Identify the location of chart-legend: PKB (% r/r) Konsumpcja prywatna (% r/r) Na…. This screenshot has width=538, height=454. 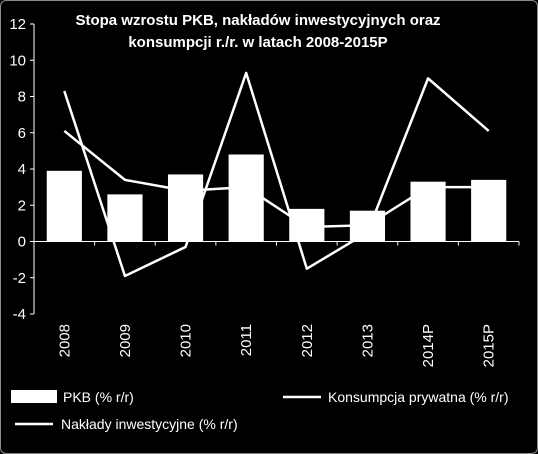
(260, 410).